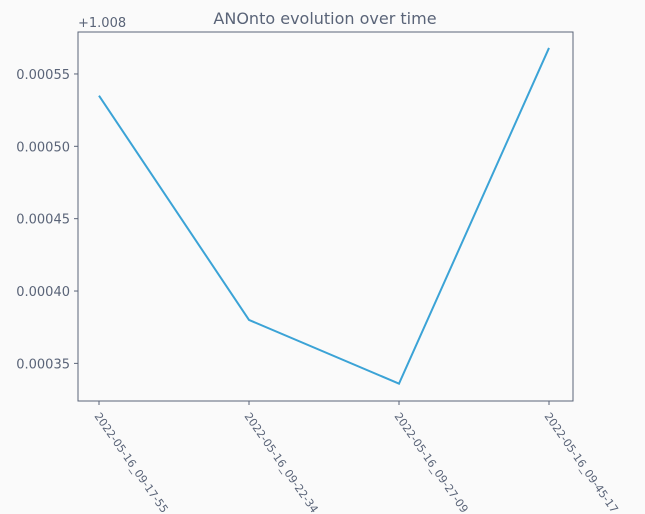  What do you see at coordinates (324, 18) in the screenshot?
I see `chart-title: ANOnto evolution over time` at bounding box center [324, 18].